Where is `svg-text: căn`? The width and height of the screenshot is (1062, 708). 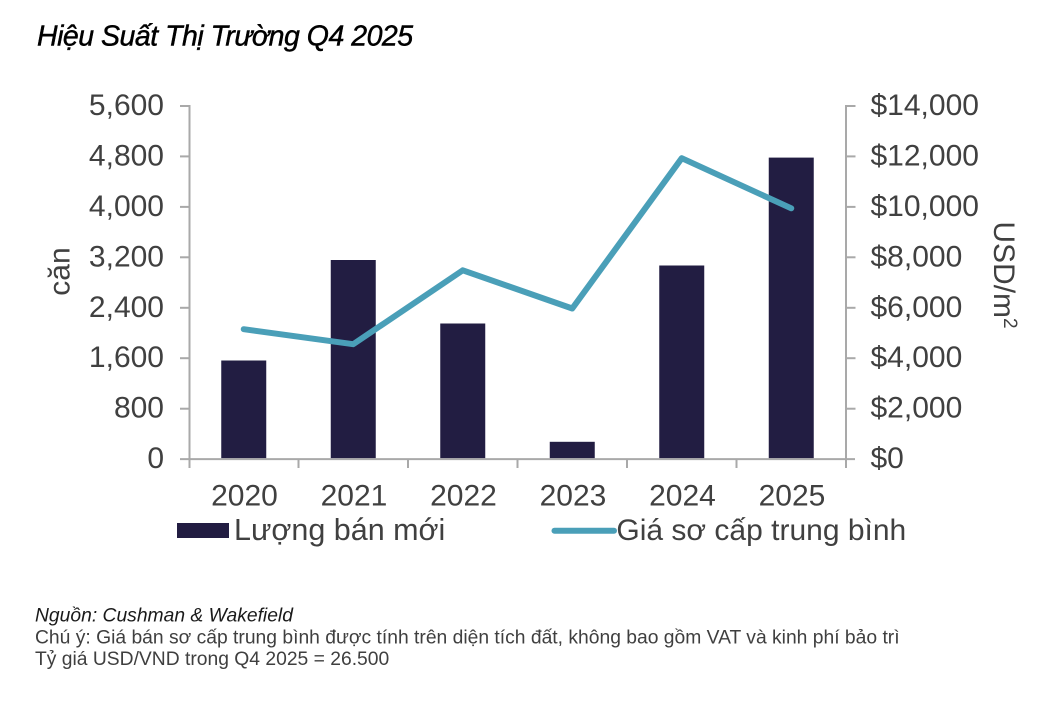 svg-text: căn is located at coordinates (60, 271).